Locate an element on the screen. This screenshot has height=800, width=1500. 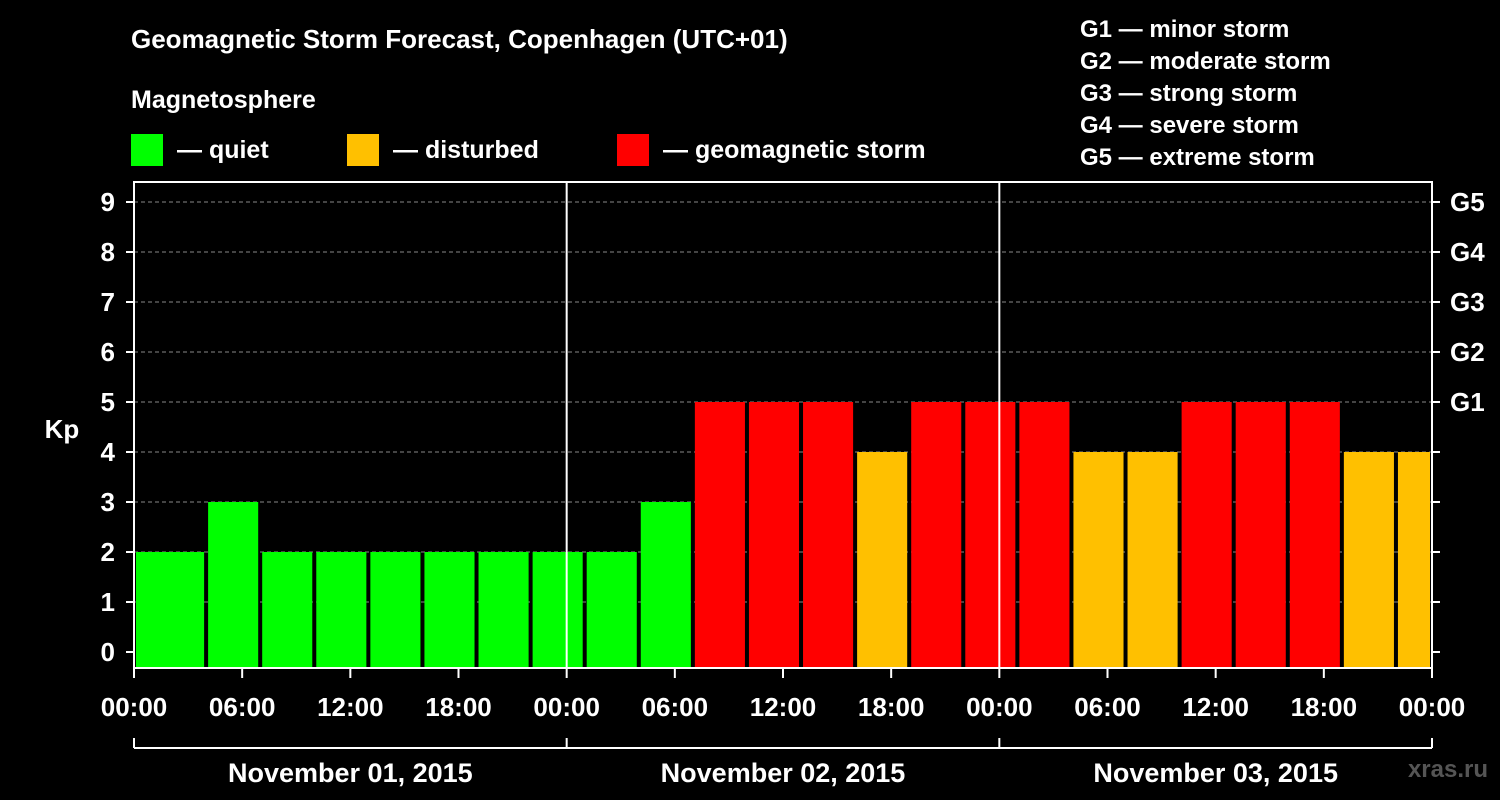
x-tick-label-5: 06:00 is located at coordinates (675, 707).